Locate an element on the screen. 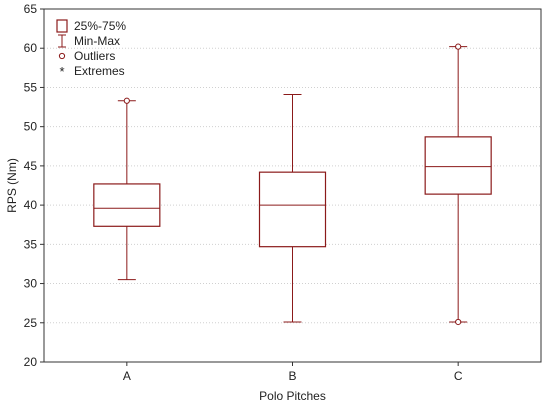 The image size is (550, 408). x-axis-ticks: A B C is located at coordinates (293, 372).